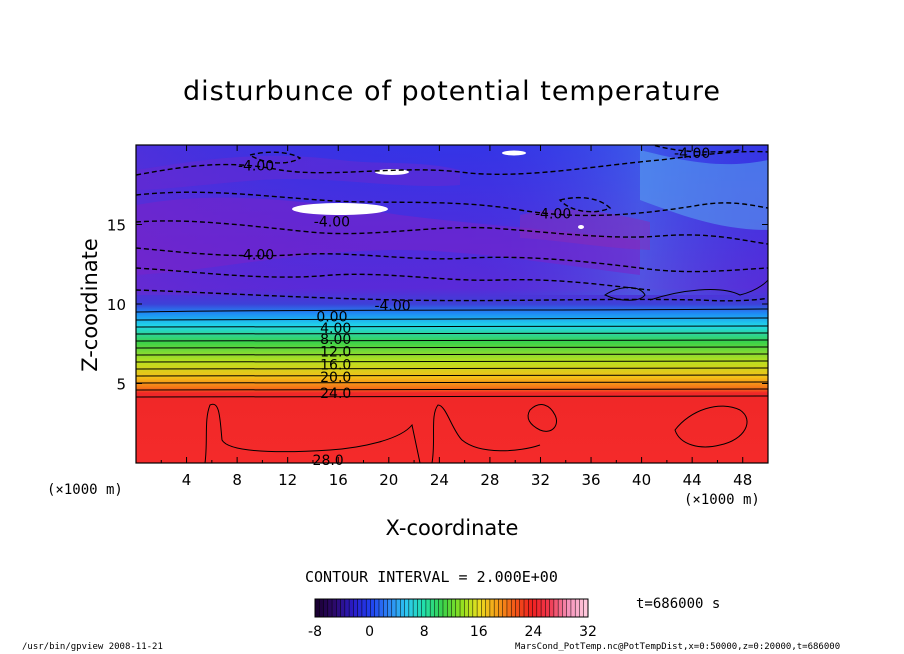  Describe the element at coordinates (692, 480) in the screenshot. I see `x-tick-label: 44` at that location.